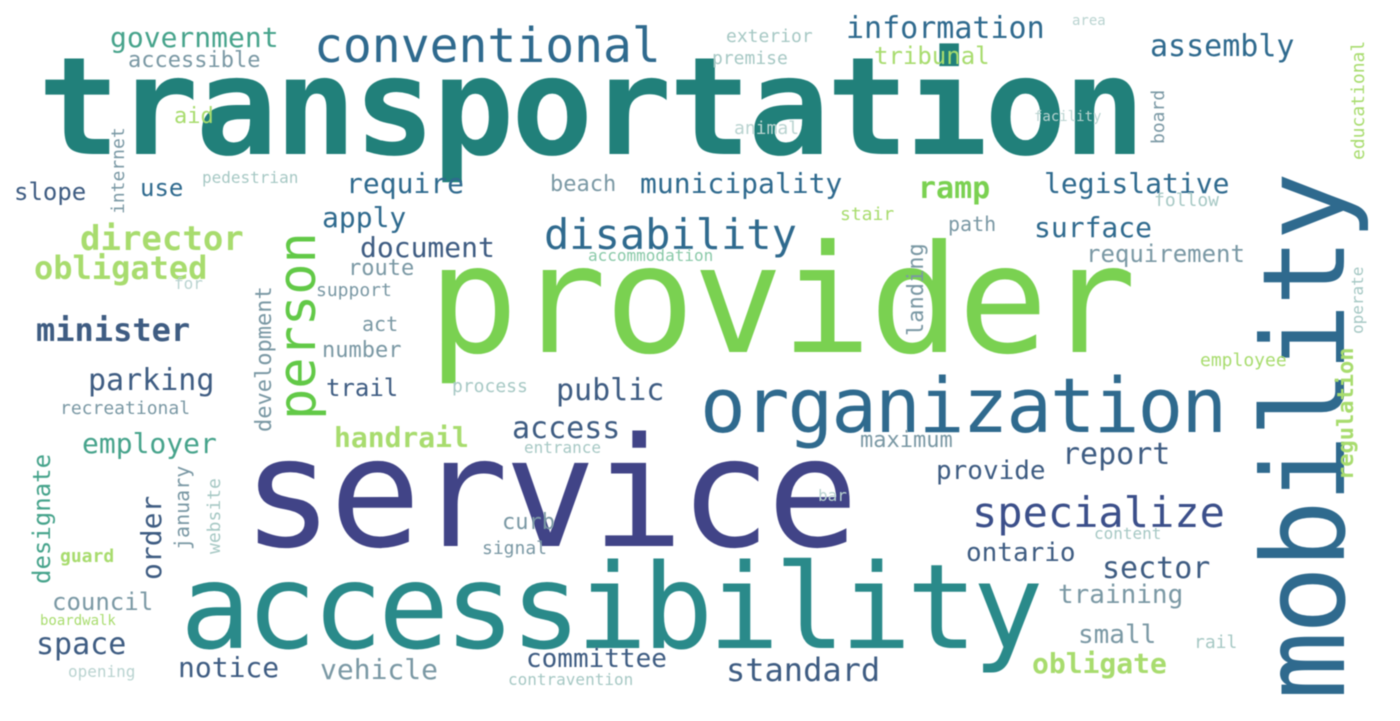 This screenshot has width=1400, height=721. I want to click on word-report: report, so click(1116, 454).